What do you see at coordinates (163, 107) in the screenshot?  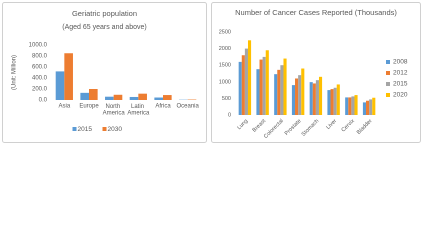 I see `x-tick-label: Africa` at bounding box center [163, 107].